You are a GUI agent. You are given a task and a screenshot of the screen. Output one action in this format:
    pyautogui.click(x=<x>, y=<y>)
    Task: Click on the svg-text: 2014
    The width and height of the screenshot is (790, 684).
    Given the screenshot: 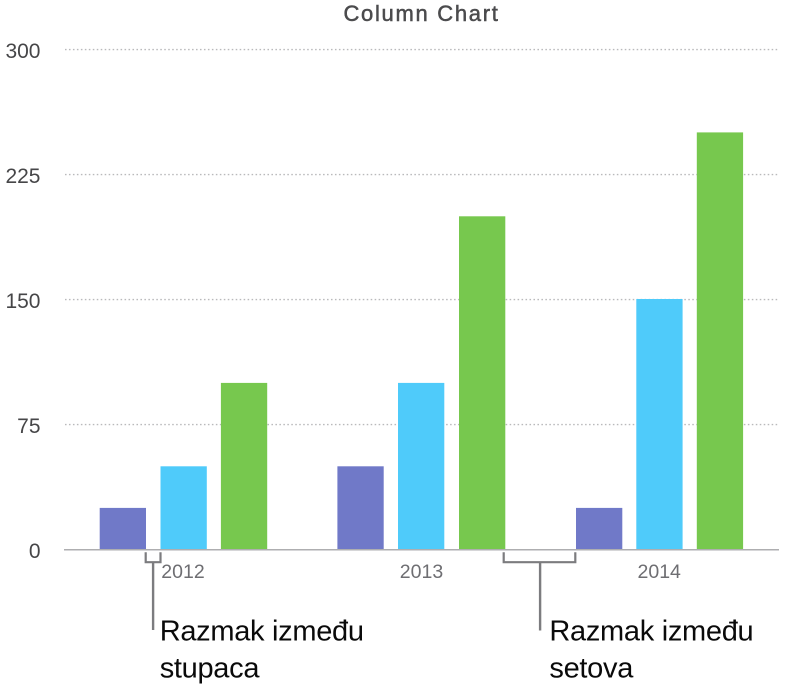 What is the action you would take?
    pyautogui.click(x=660, y=572)
    